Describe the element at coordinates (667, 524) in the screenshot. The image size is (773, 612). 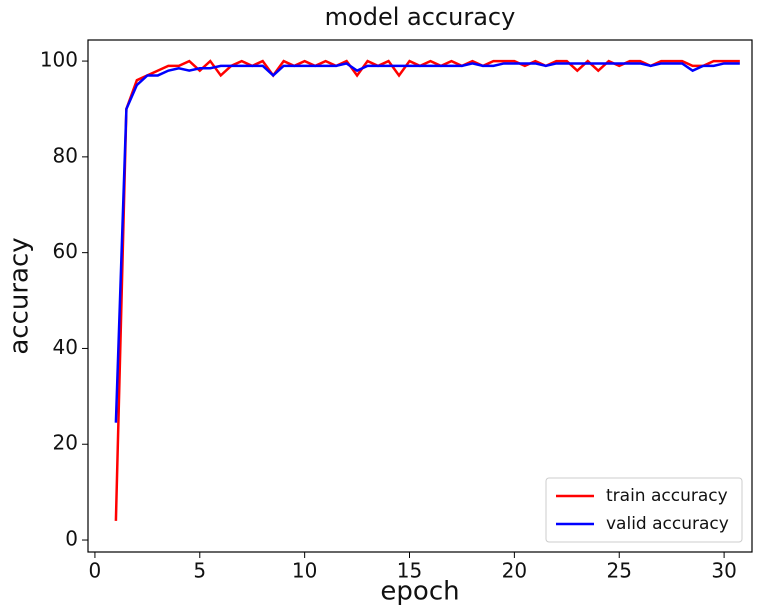
I see `legend-label: valid accuracy` at that location.